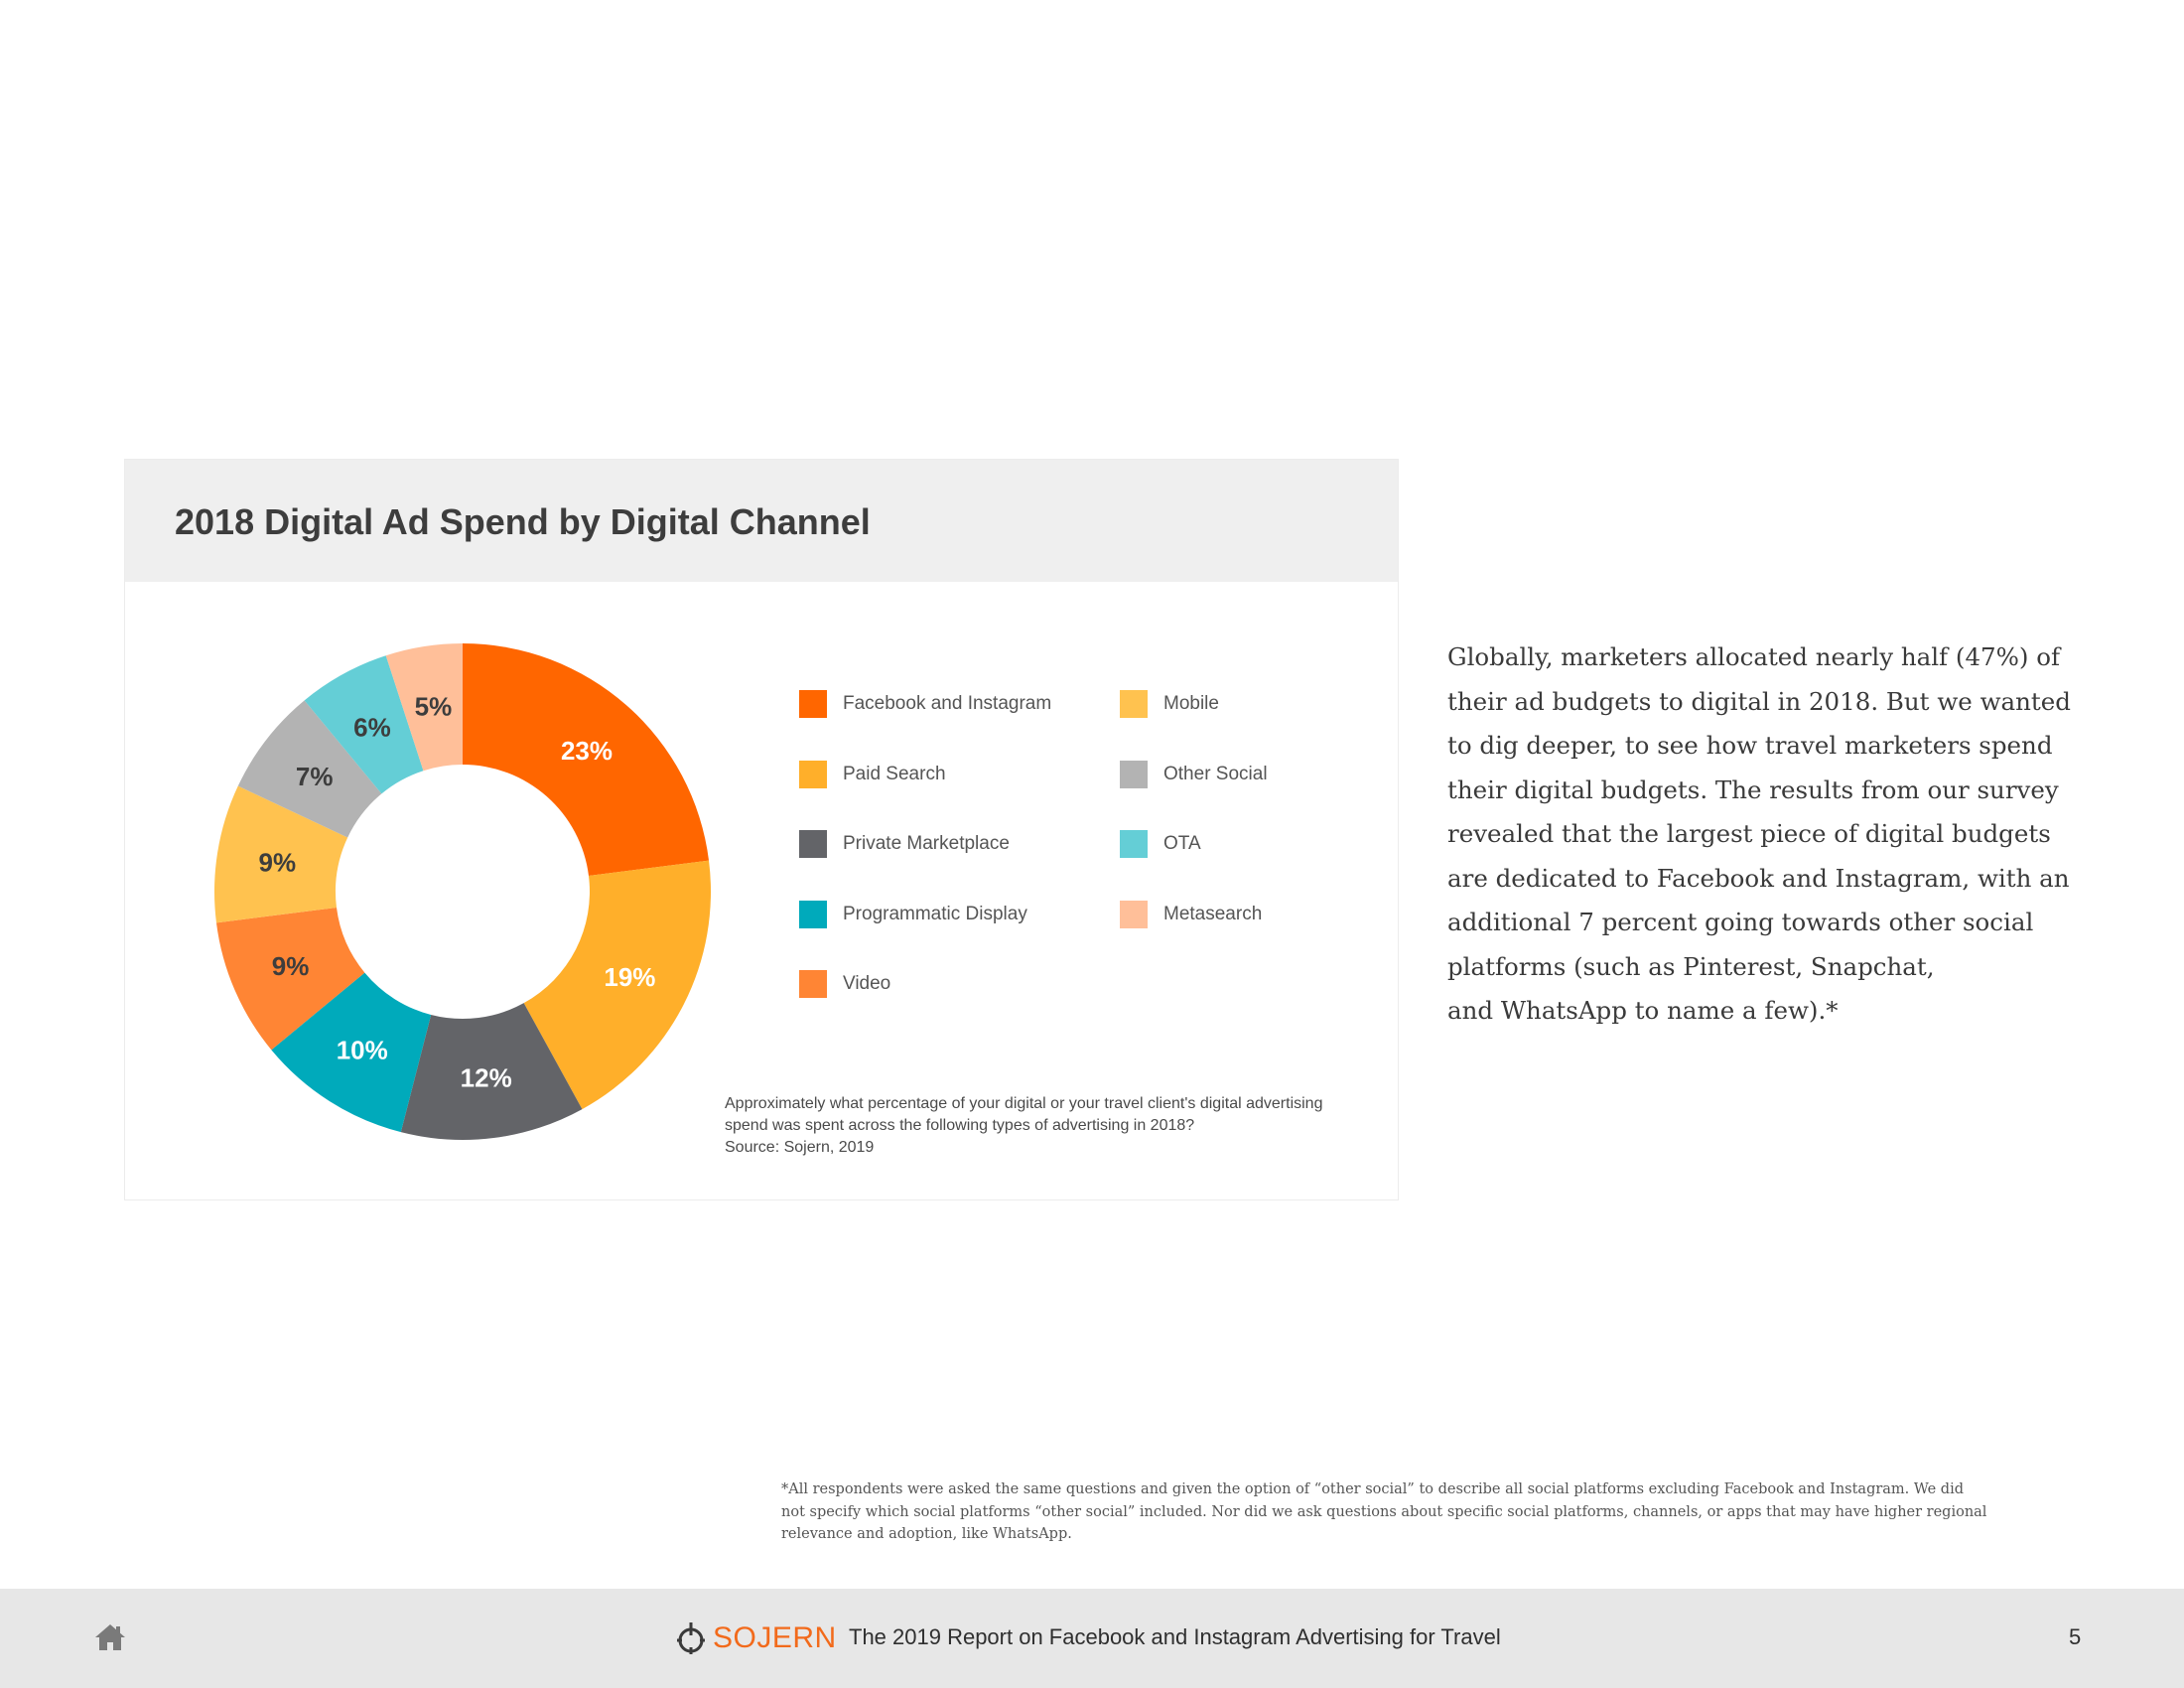 The height and width of the screenshot is (1688, 2184). I want to click on legend-label: Private Marketplace, so click(926, 843).